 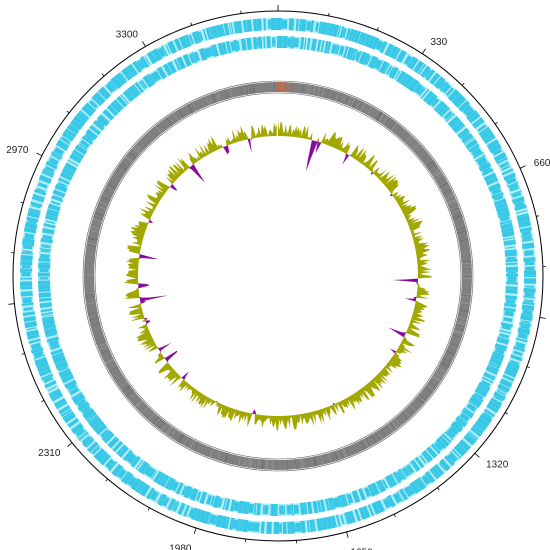 I want to click on major-tick, so click(x=477, y=455).